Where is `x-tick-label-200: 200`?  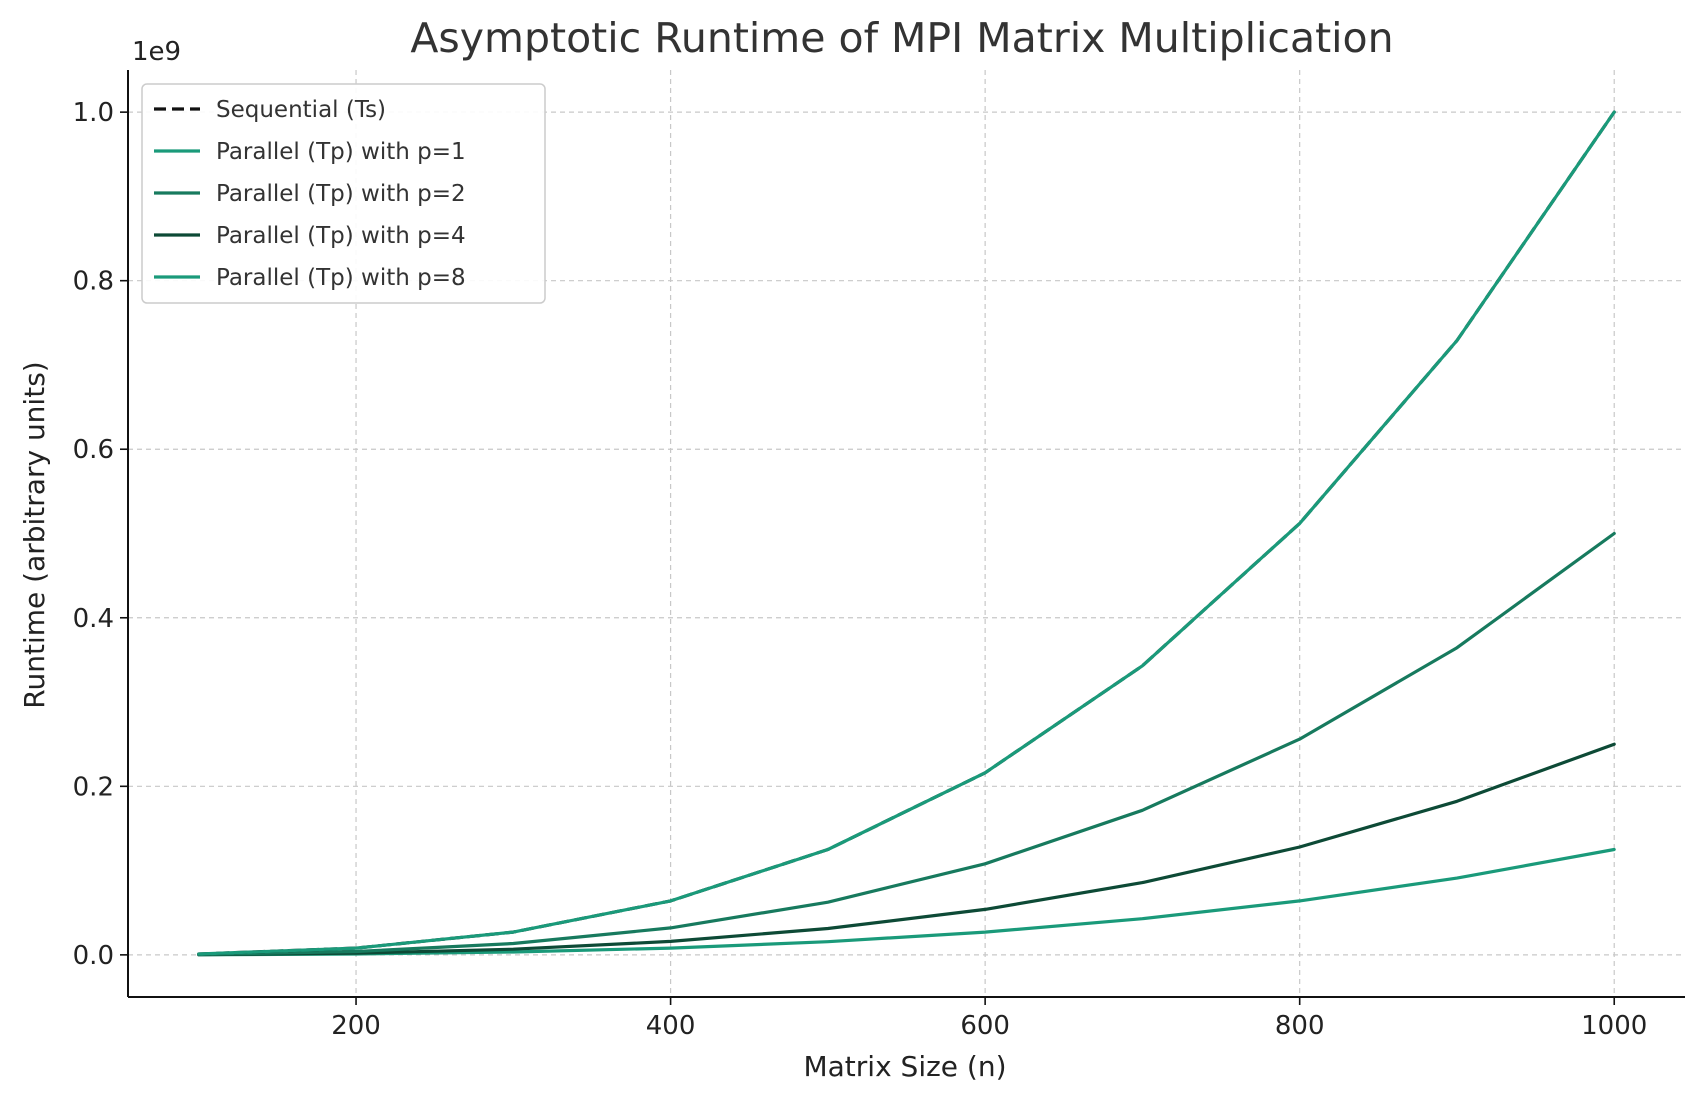 x-tick-label-200: 200 is located at coordinates (356, 1026).